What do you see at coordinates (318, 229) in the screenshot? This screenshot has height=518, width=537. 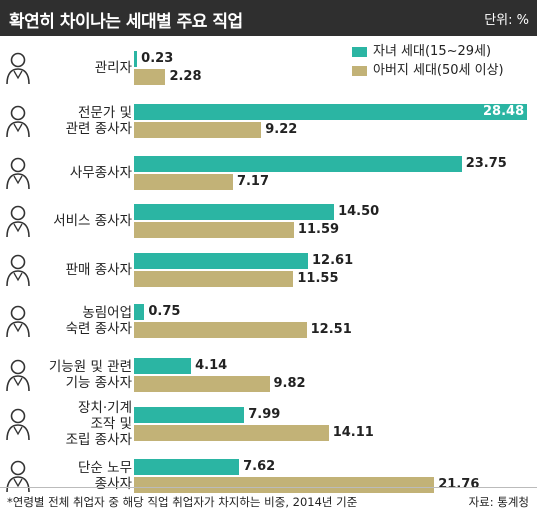 I see `value-label-father: 11.59` at bounding box center [318, 229].